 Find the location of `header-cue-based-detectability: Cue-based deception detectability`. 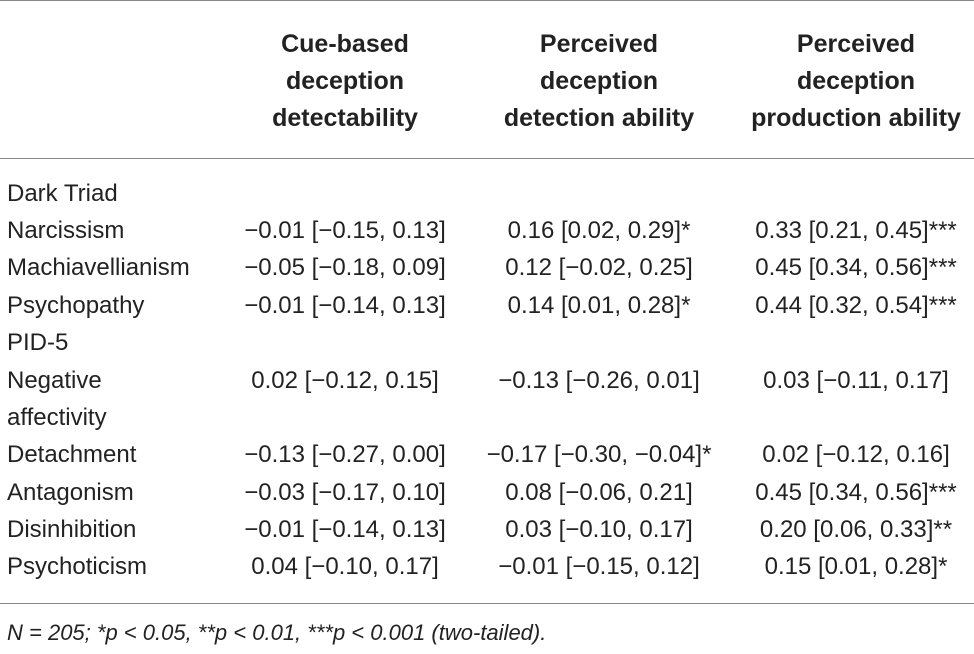

header-cue-based-detectability: Cue-based deception detectability is located at coordinates (345, 81).